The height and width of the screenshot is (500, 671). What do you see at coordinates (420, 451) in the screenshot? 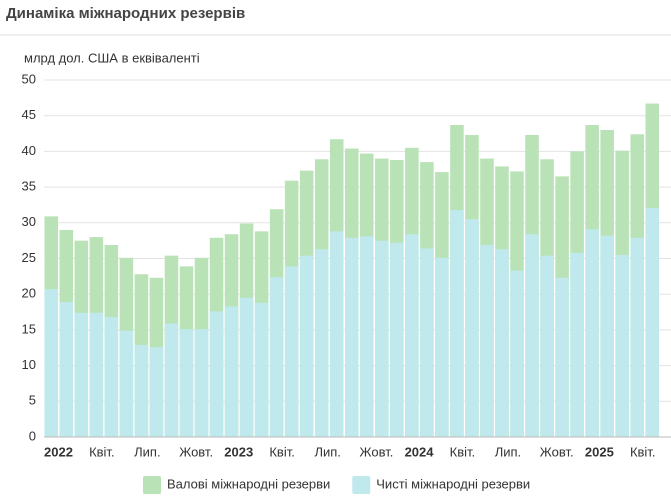
I see `x-tick-label: 2024` at bounding box center [420, 451].